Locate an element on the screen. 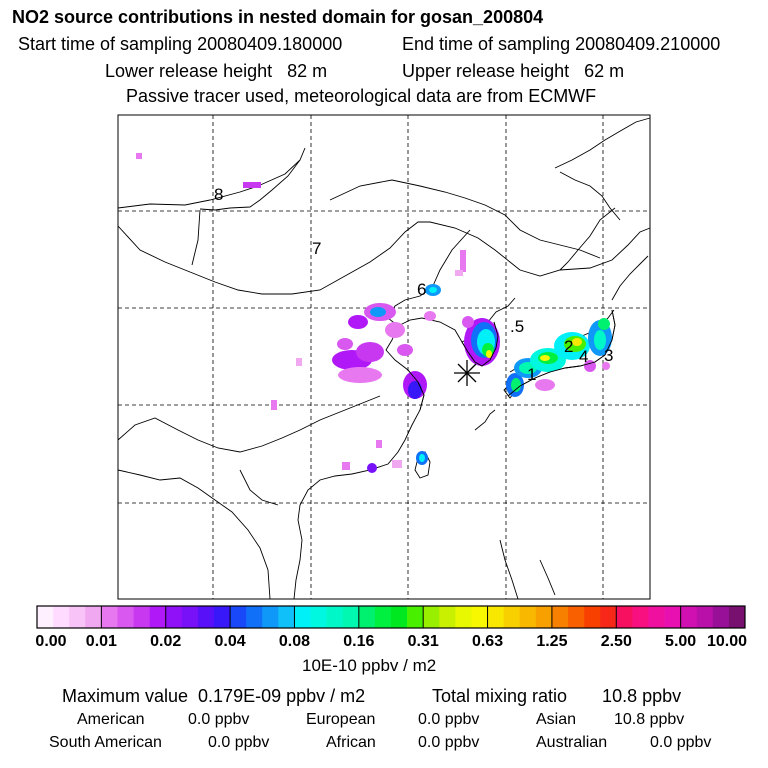 This screenshot has height=768, width=768. region-label: 7 is located at coordinates (316, 248).